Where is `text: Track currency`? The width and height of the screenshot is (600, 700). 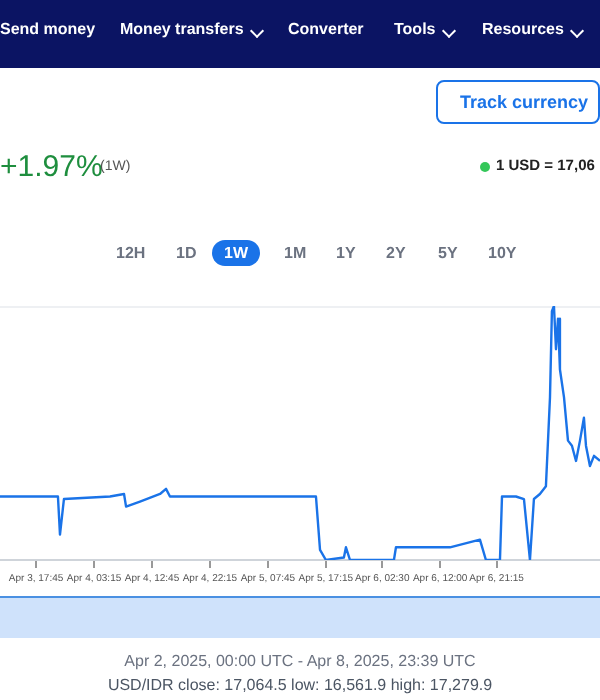
text: Track currency is located at coordinates (518, 102).